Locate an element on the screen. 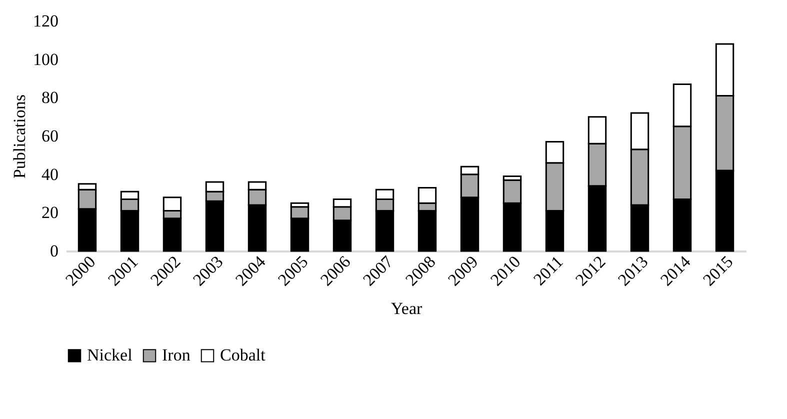  y-tick-label: 80 is located at coordinates (50, 98).